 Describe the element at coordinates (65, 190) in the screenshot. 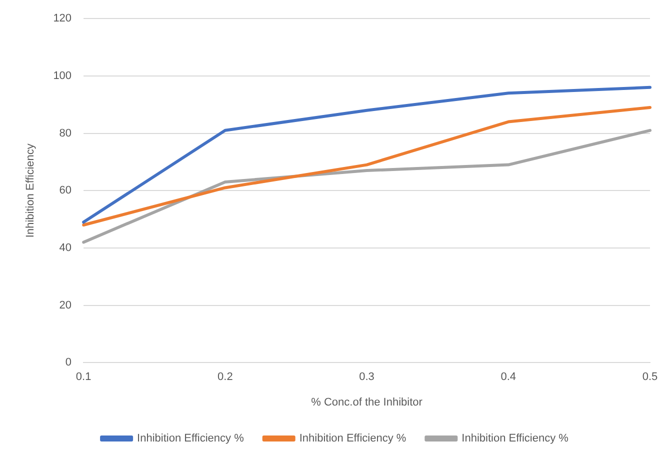

I see `y-tick-label: 60` at that location.